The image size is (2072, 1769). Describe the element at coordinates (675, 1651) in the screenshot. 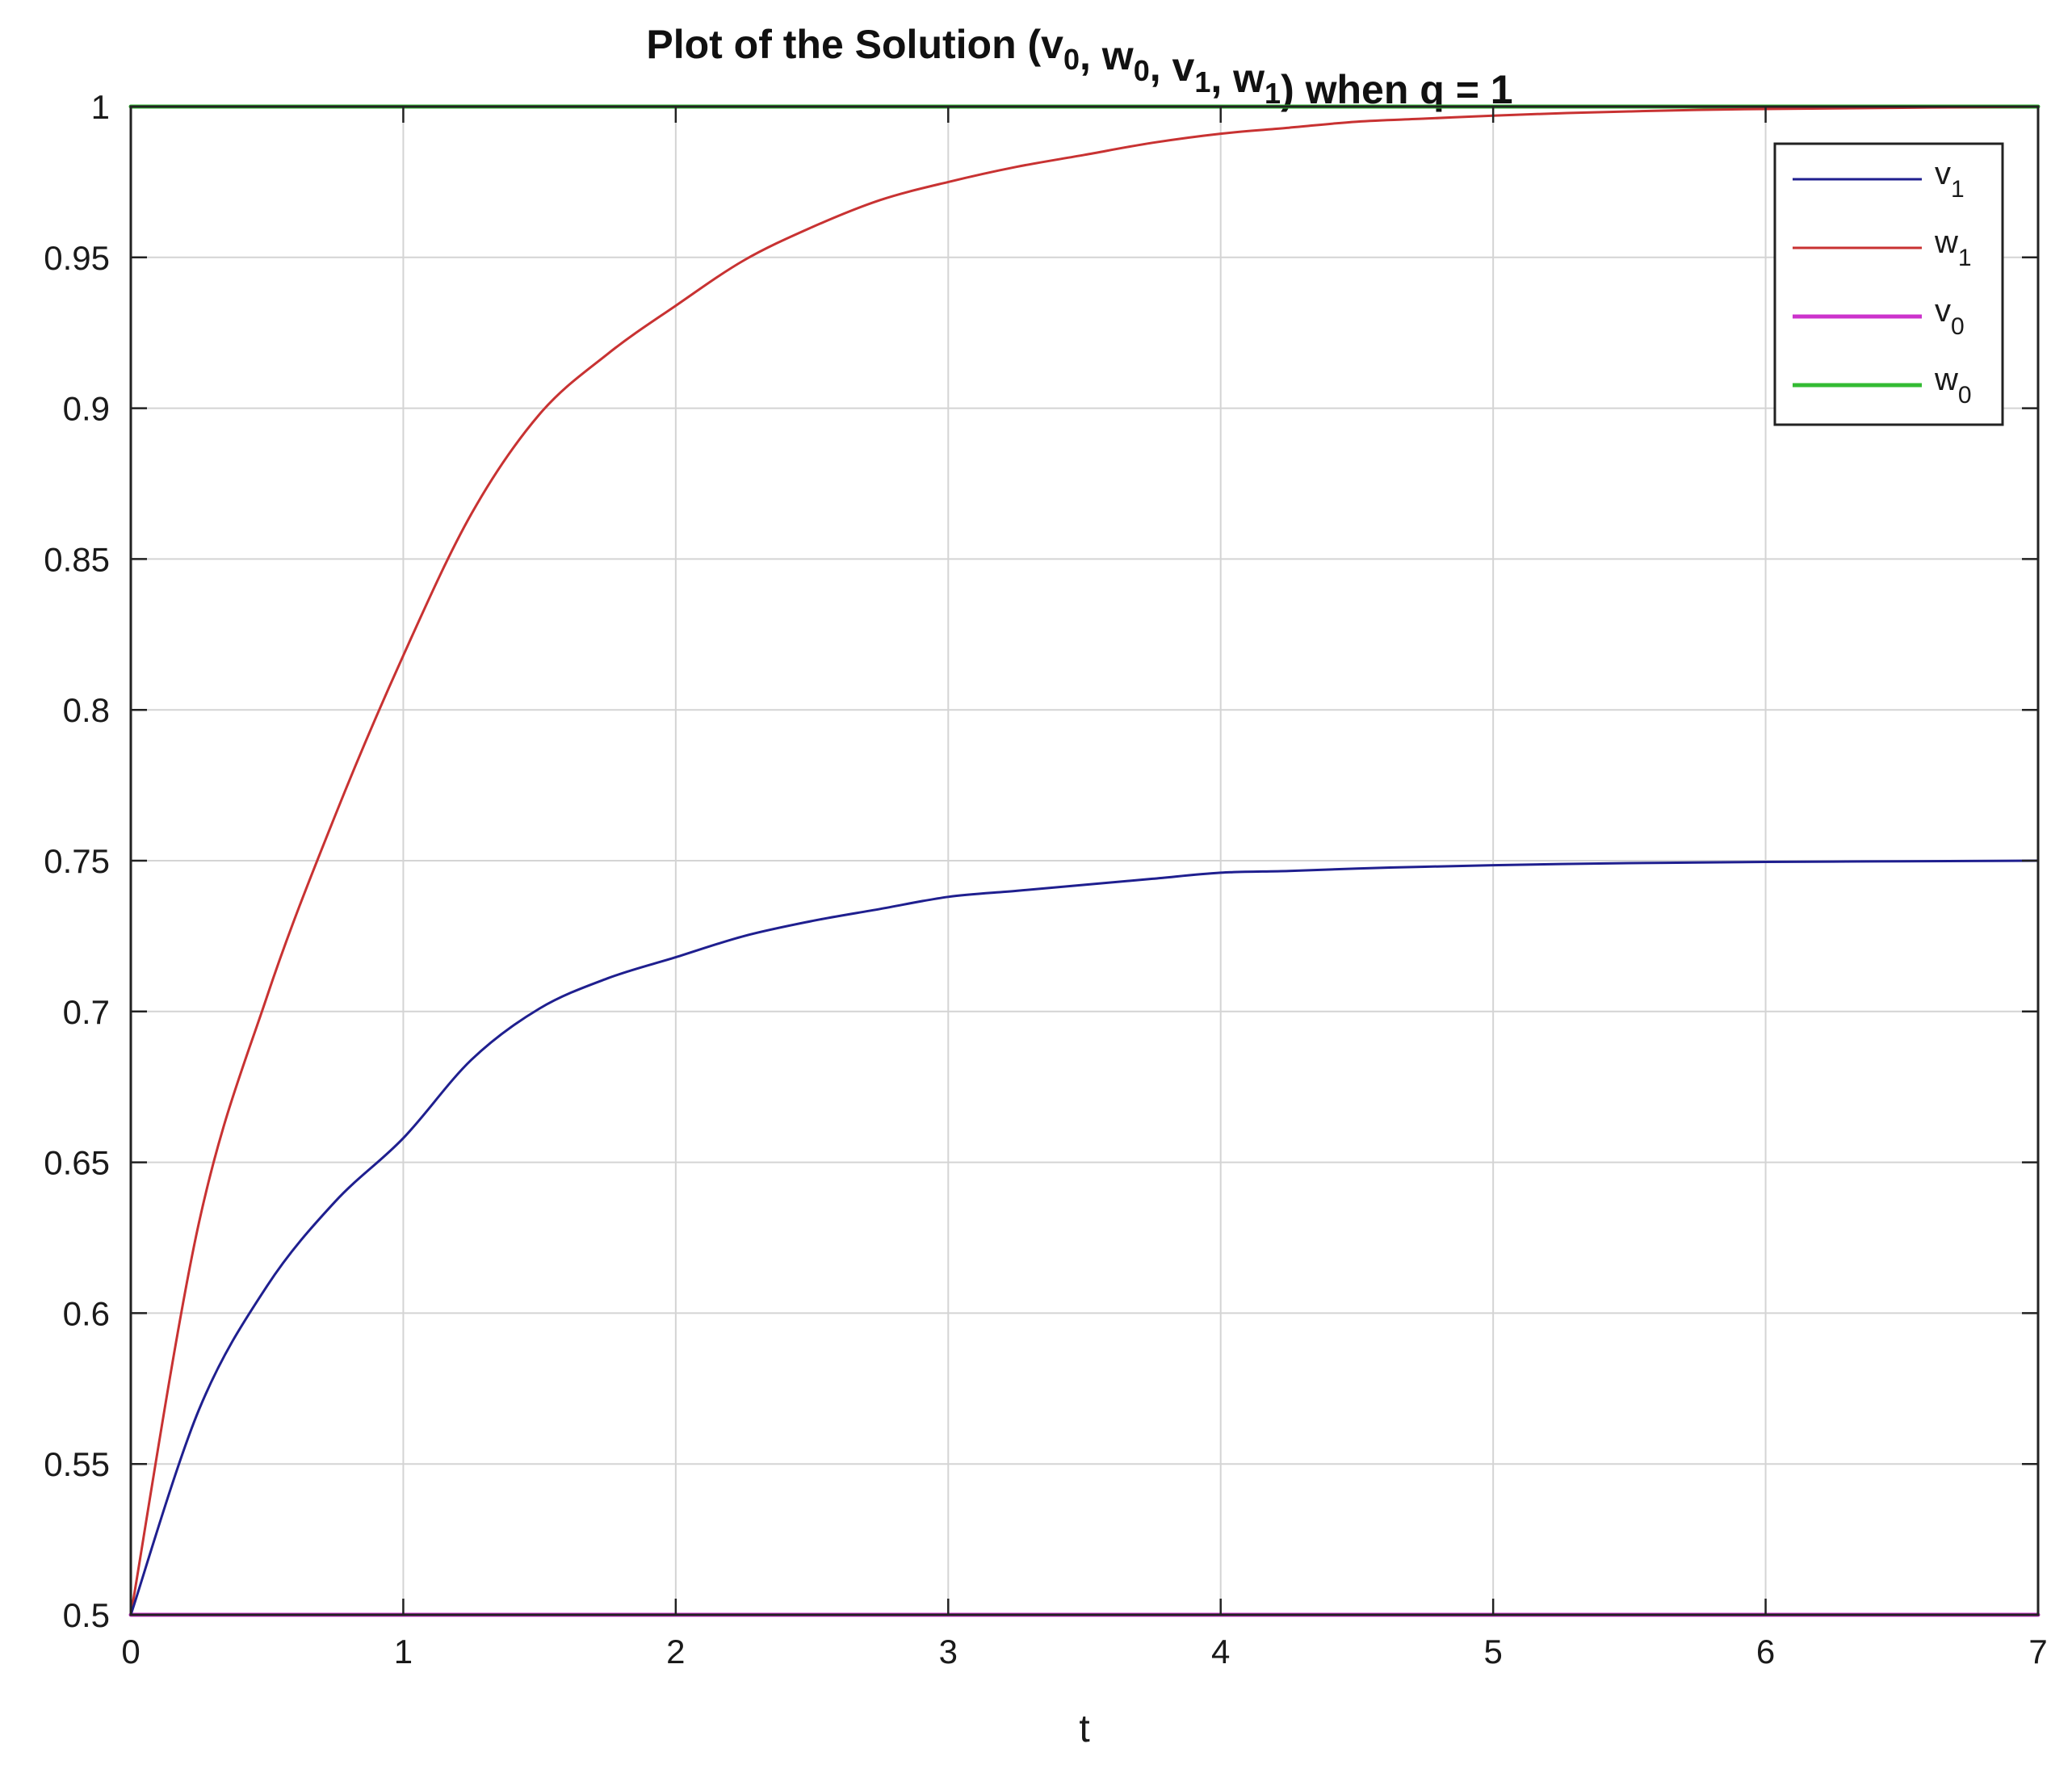

I see `x-tick-label-2: 2` at that location.